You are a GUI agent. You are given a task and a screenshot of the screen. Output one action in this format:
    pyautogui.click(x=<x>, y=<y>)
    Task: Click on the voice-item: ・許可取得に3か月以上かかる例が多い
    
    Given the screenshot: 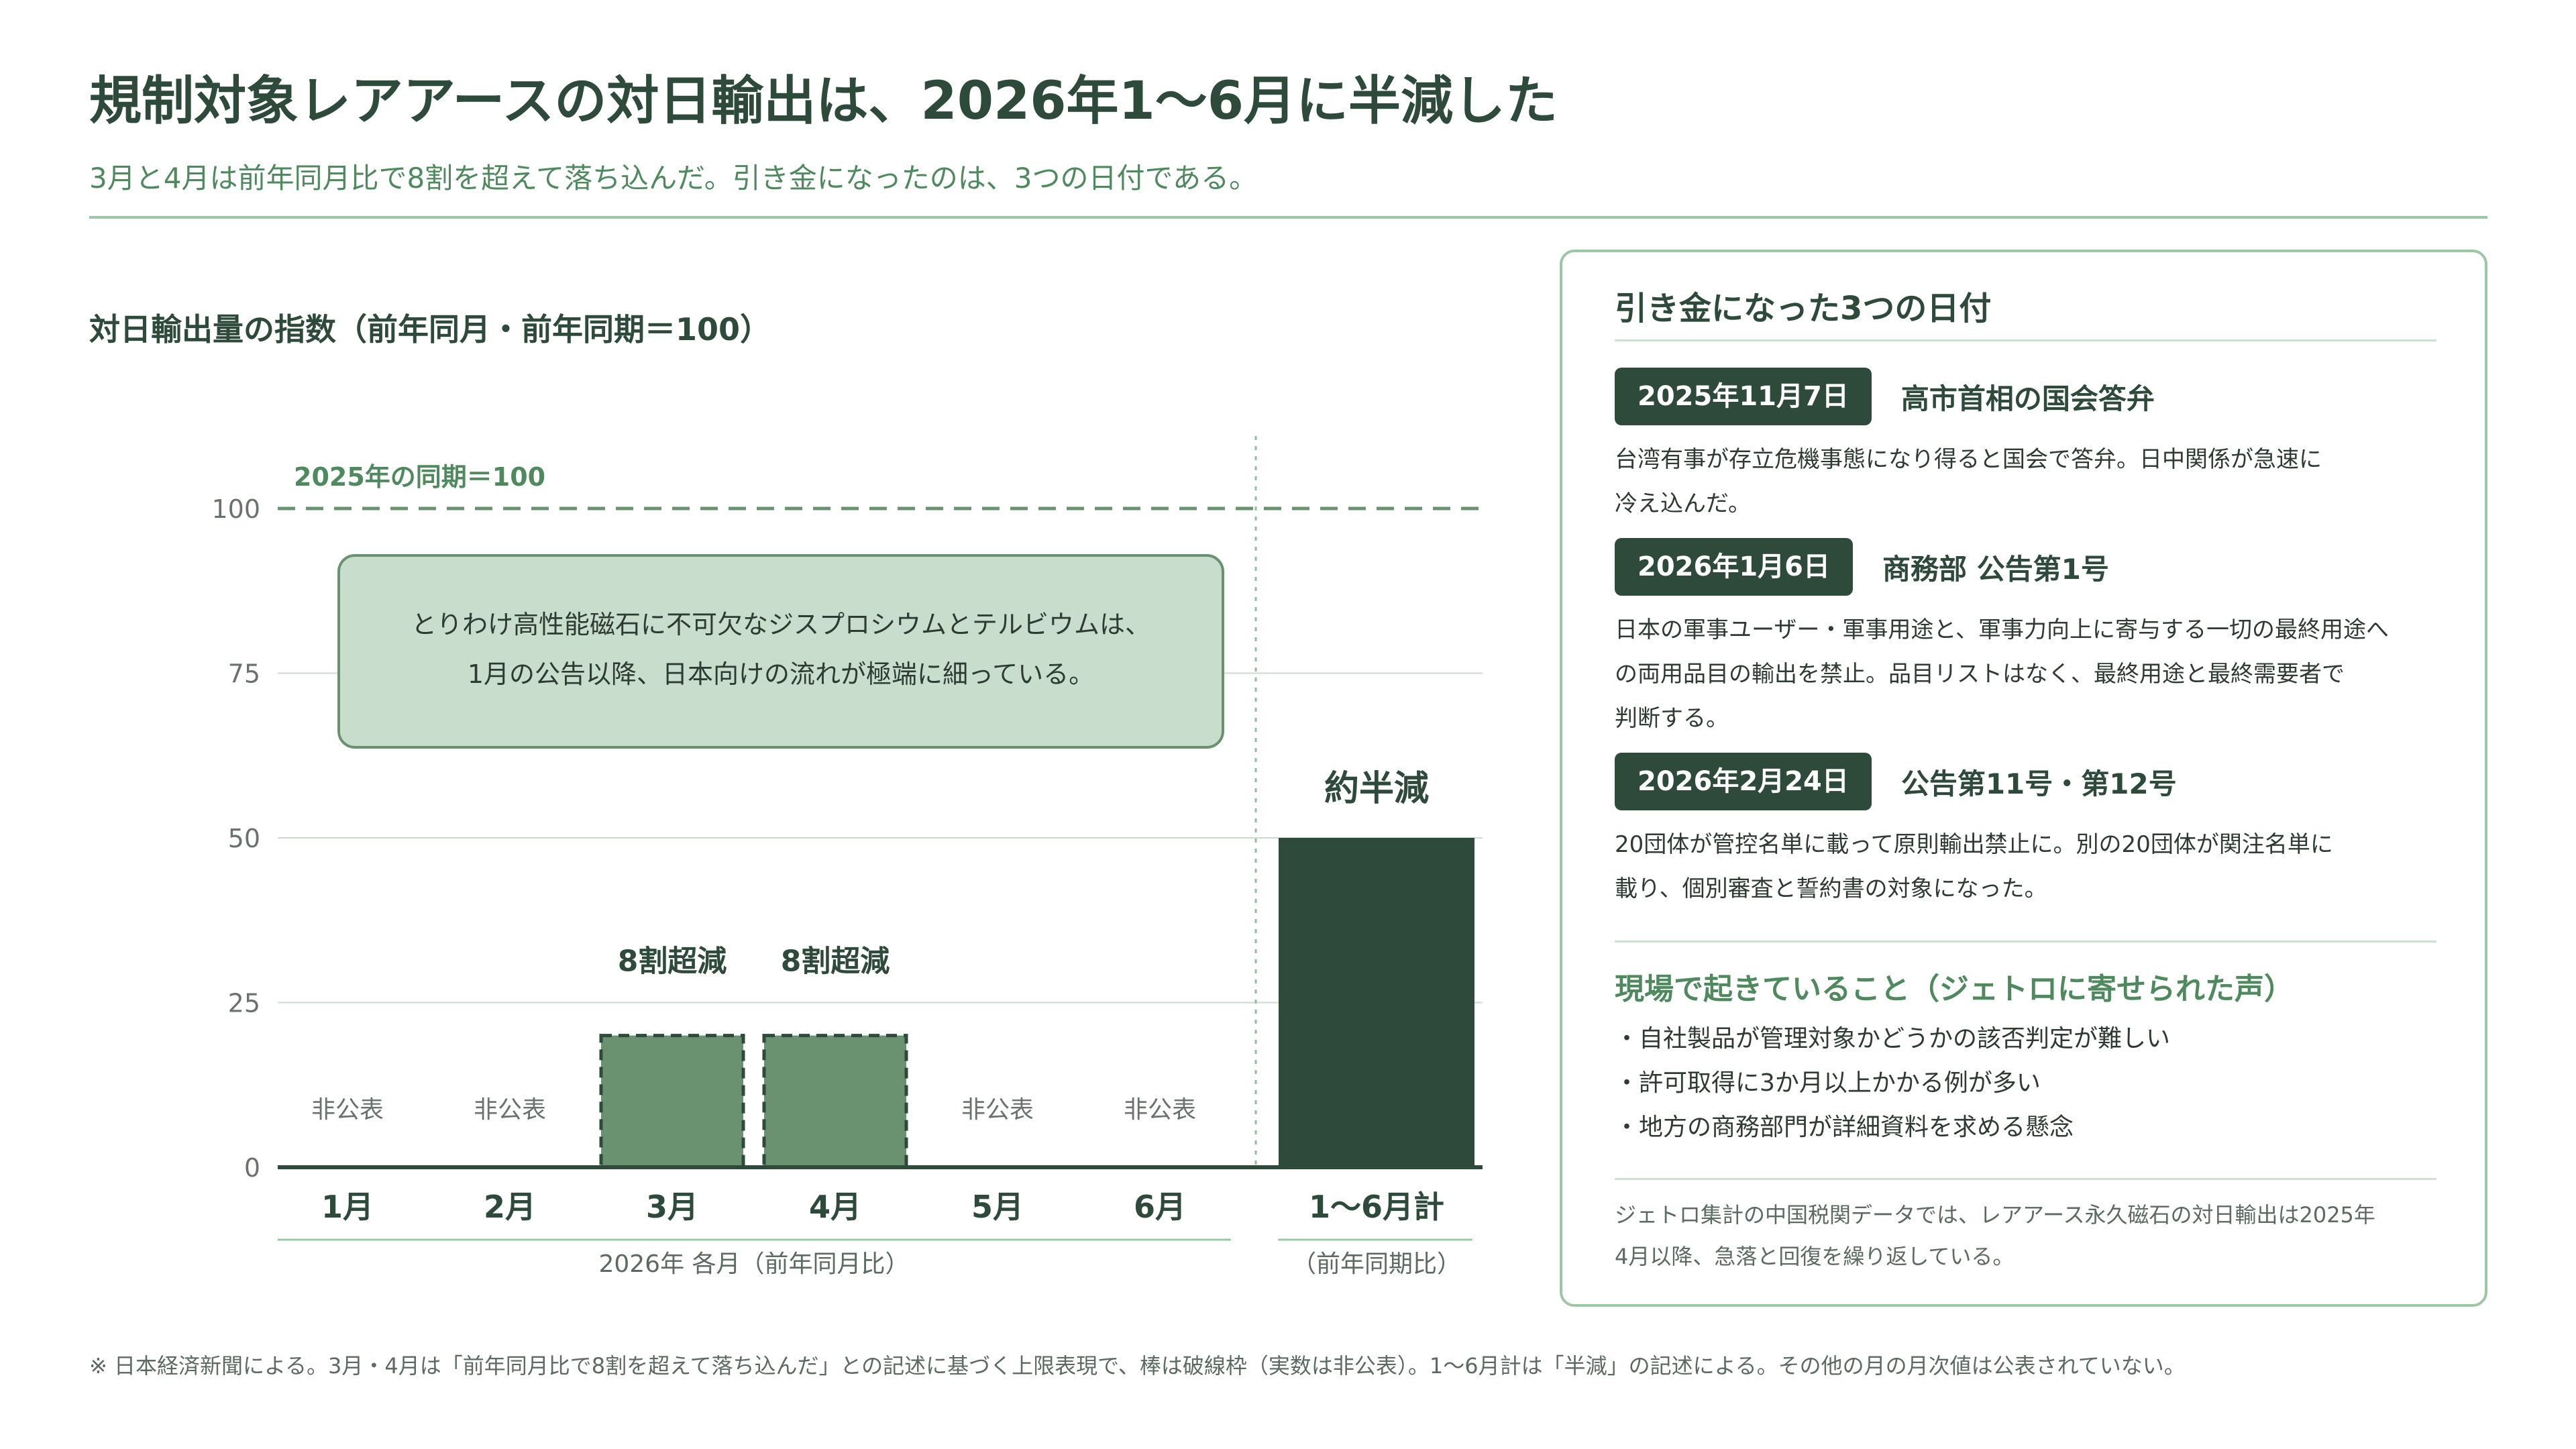 What is the action you would take?
    pyautogui.click(x=1828, y=1083)
    